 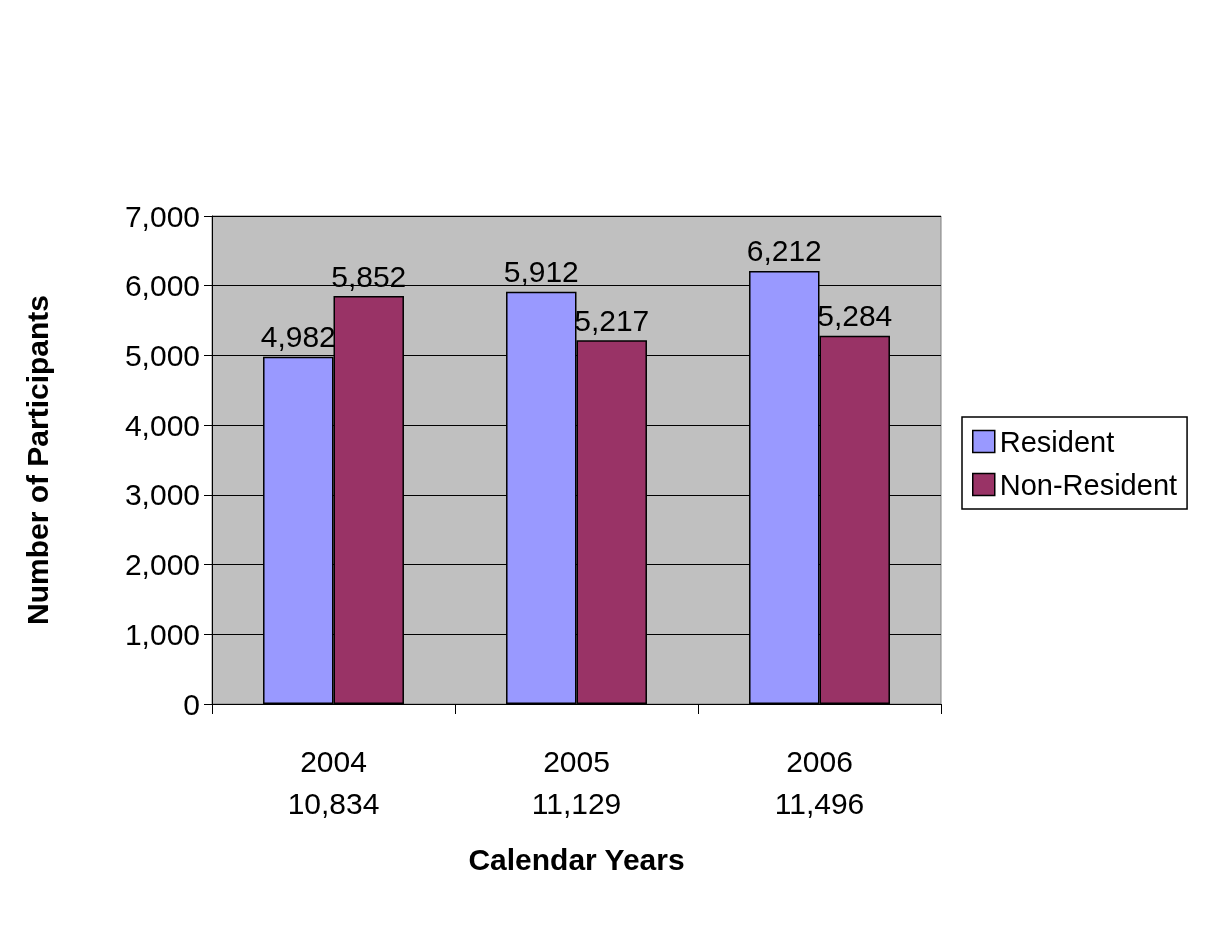 I want to click on y-tick-label: 5,000, so click(x=162, y=355).